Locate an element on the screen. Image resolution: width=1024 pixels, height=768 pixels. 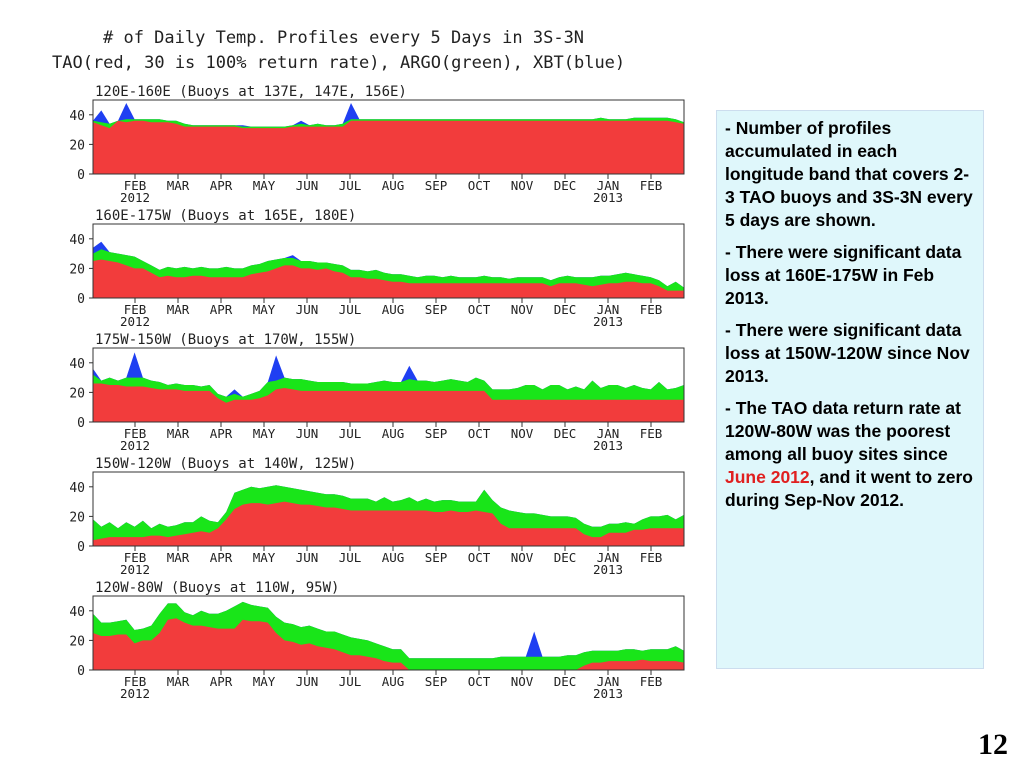
panel-title: 150W-120W (Buoys at 140W, 125W) is located at coordinates (225, 464).